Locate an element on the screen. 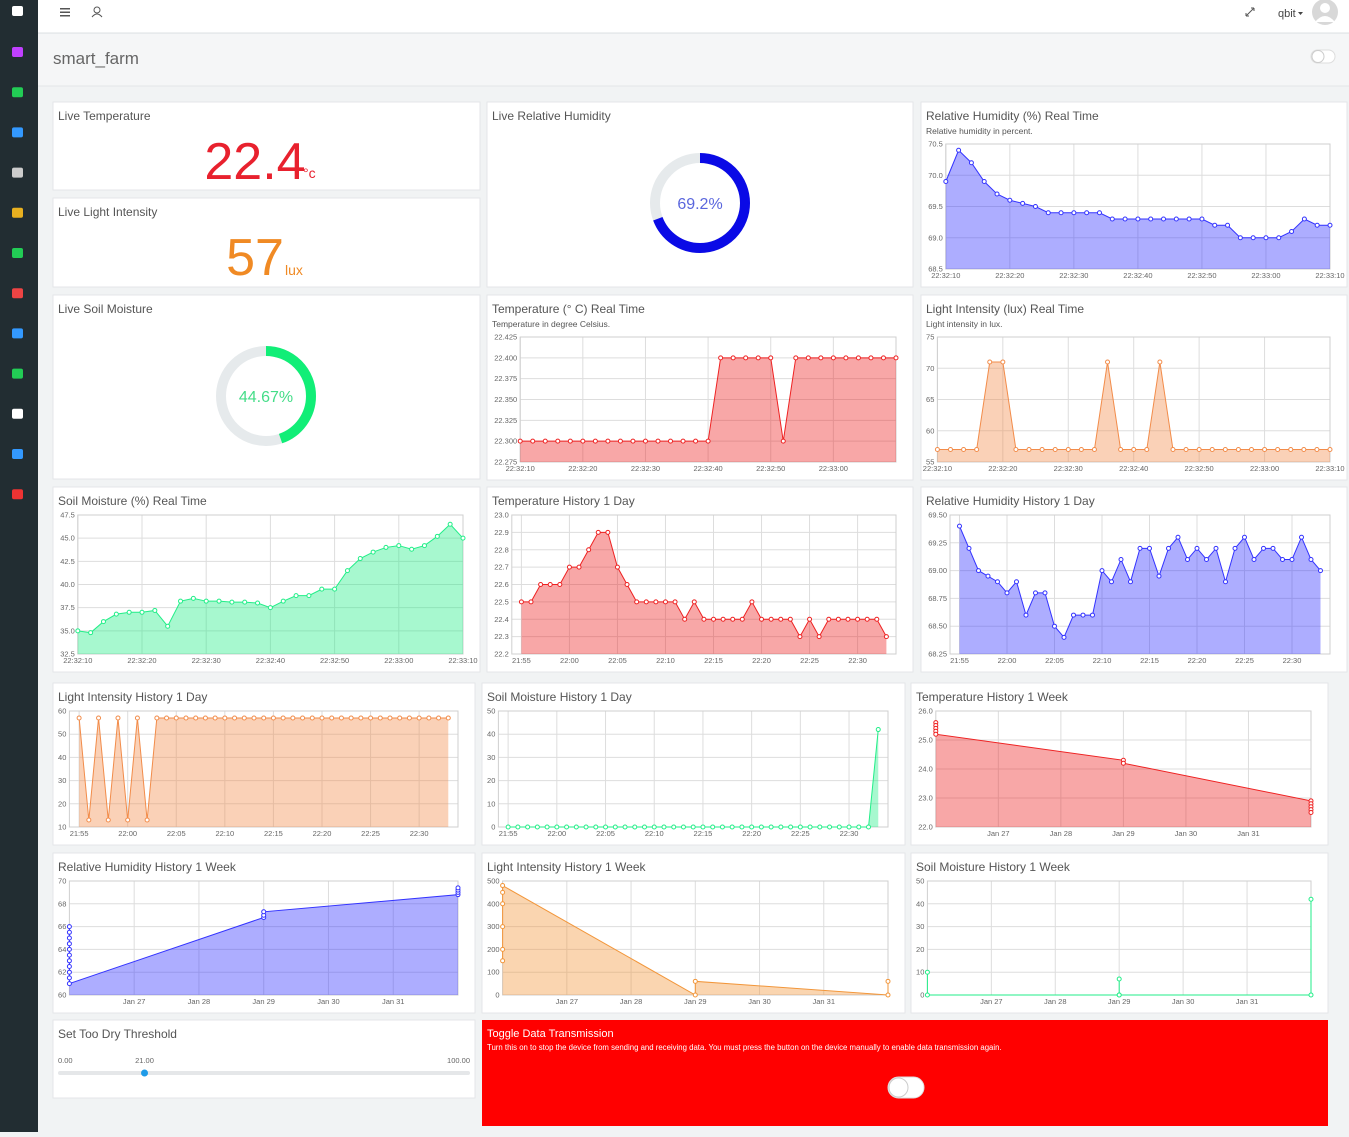  y-tick-label: 60 is located at coordinates (930, 430).